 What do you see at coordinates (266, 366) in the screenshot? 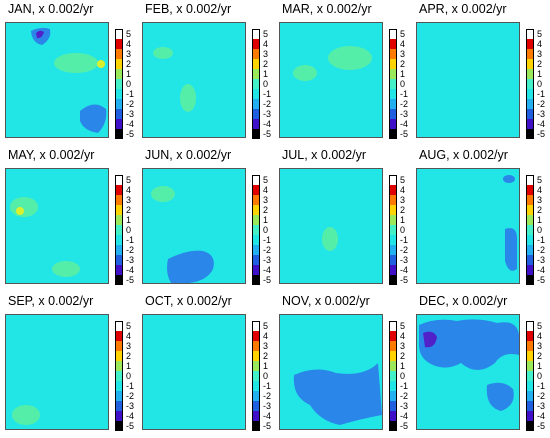
I see `colorbar-tick-label: 1` at bounding box center [266, 366].